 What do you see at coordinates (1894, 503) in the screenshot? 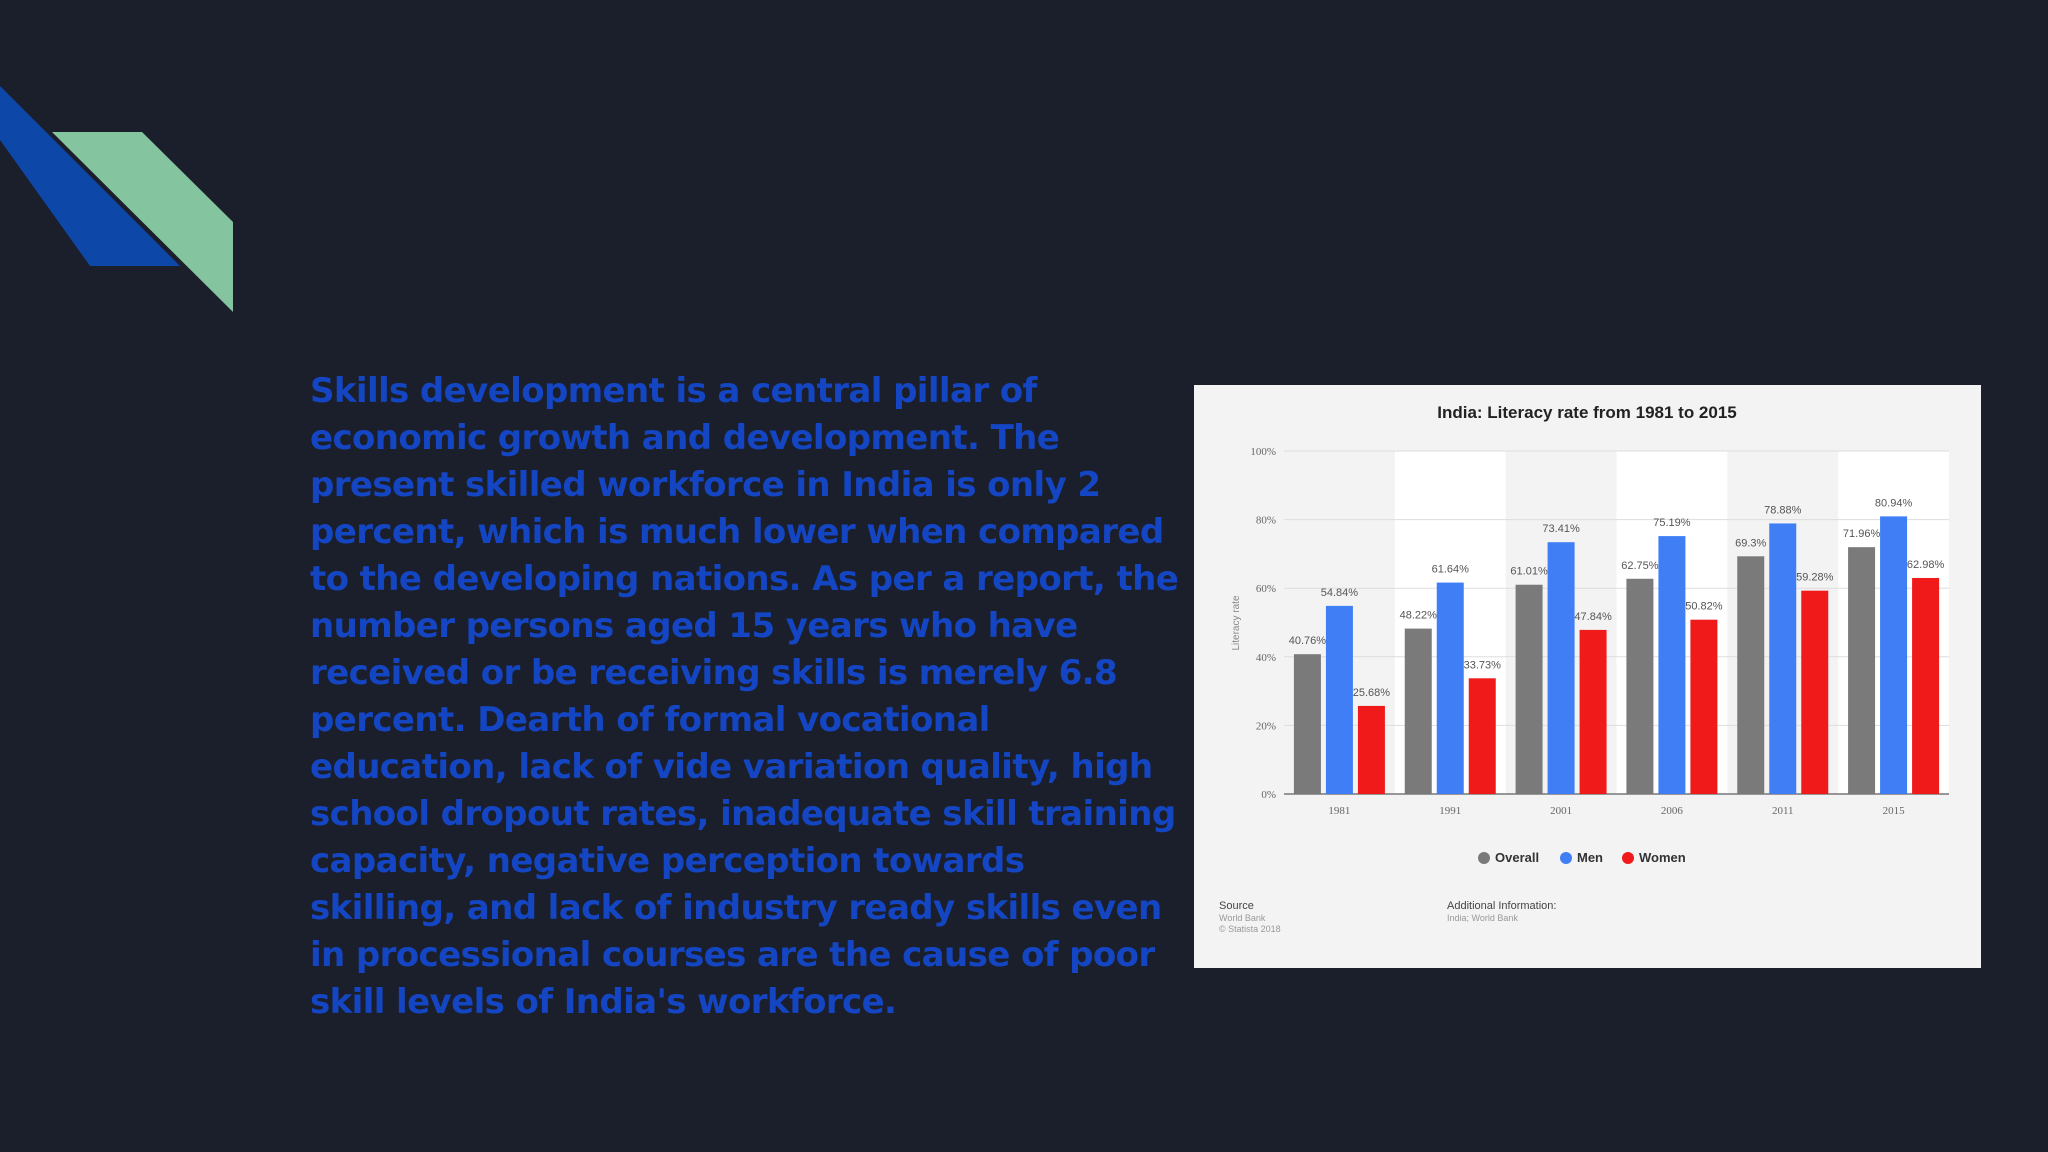
I see `data-label: 80.94%` at bounding box center [1894, 503].